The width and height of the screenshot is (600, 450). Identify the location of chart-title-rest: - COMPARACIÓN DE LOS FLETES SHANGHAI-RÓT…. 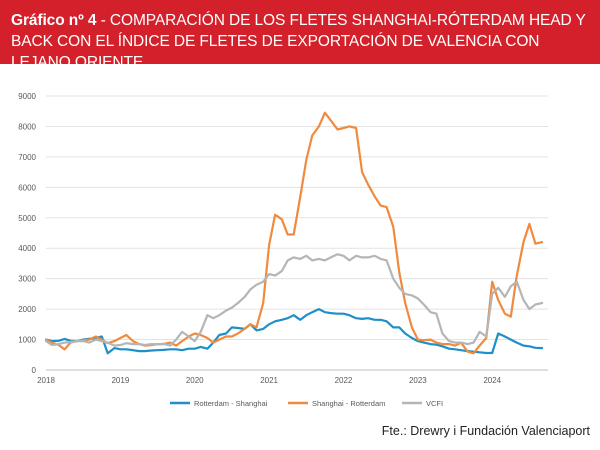
(298, 41).